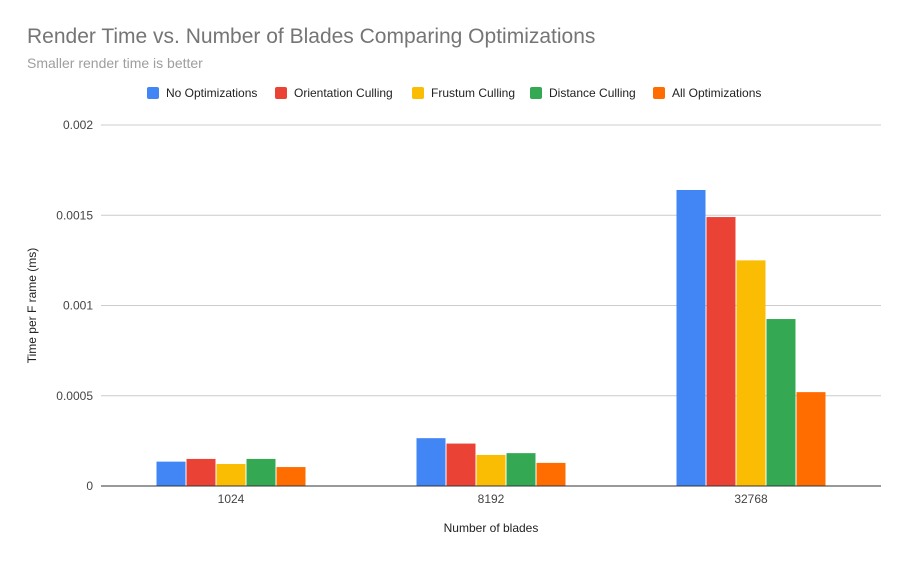  I want to click on legend-label: No Optimizations, so click(212, 93).